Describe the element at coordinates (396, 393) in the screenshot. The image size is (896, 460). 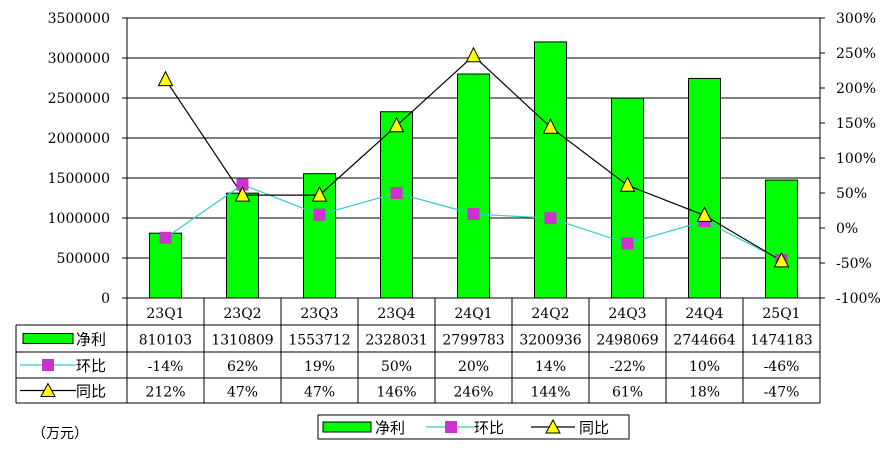
I see `table-cell: 146%` at that location.